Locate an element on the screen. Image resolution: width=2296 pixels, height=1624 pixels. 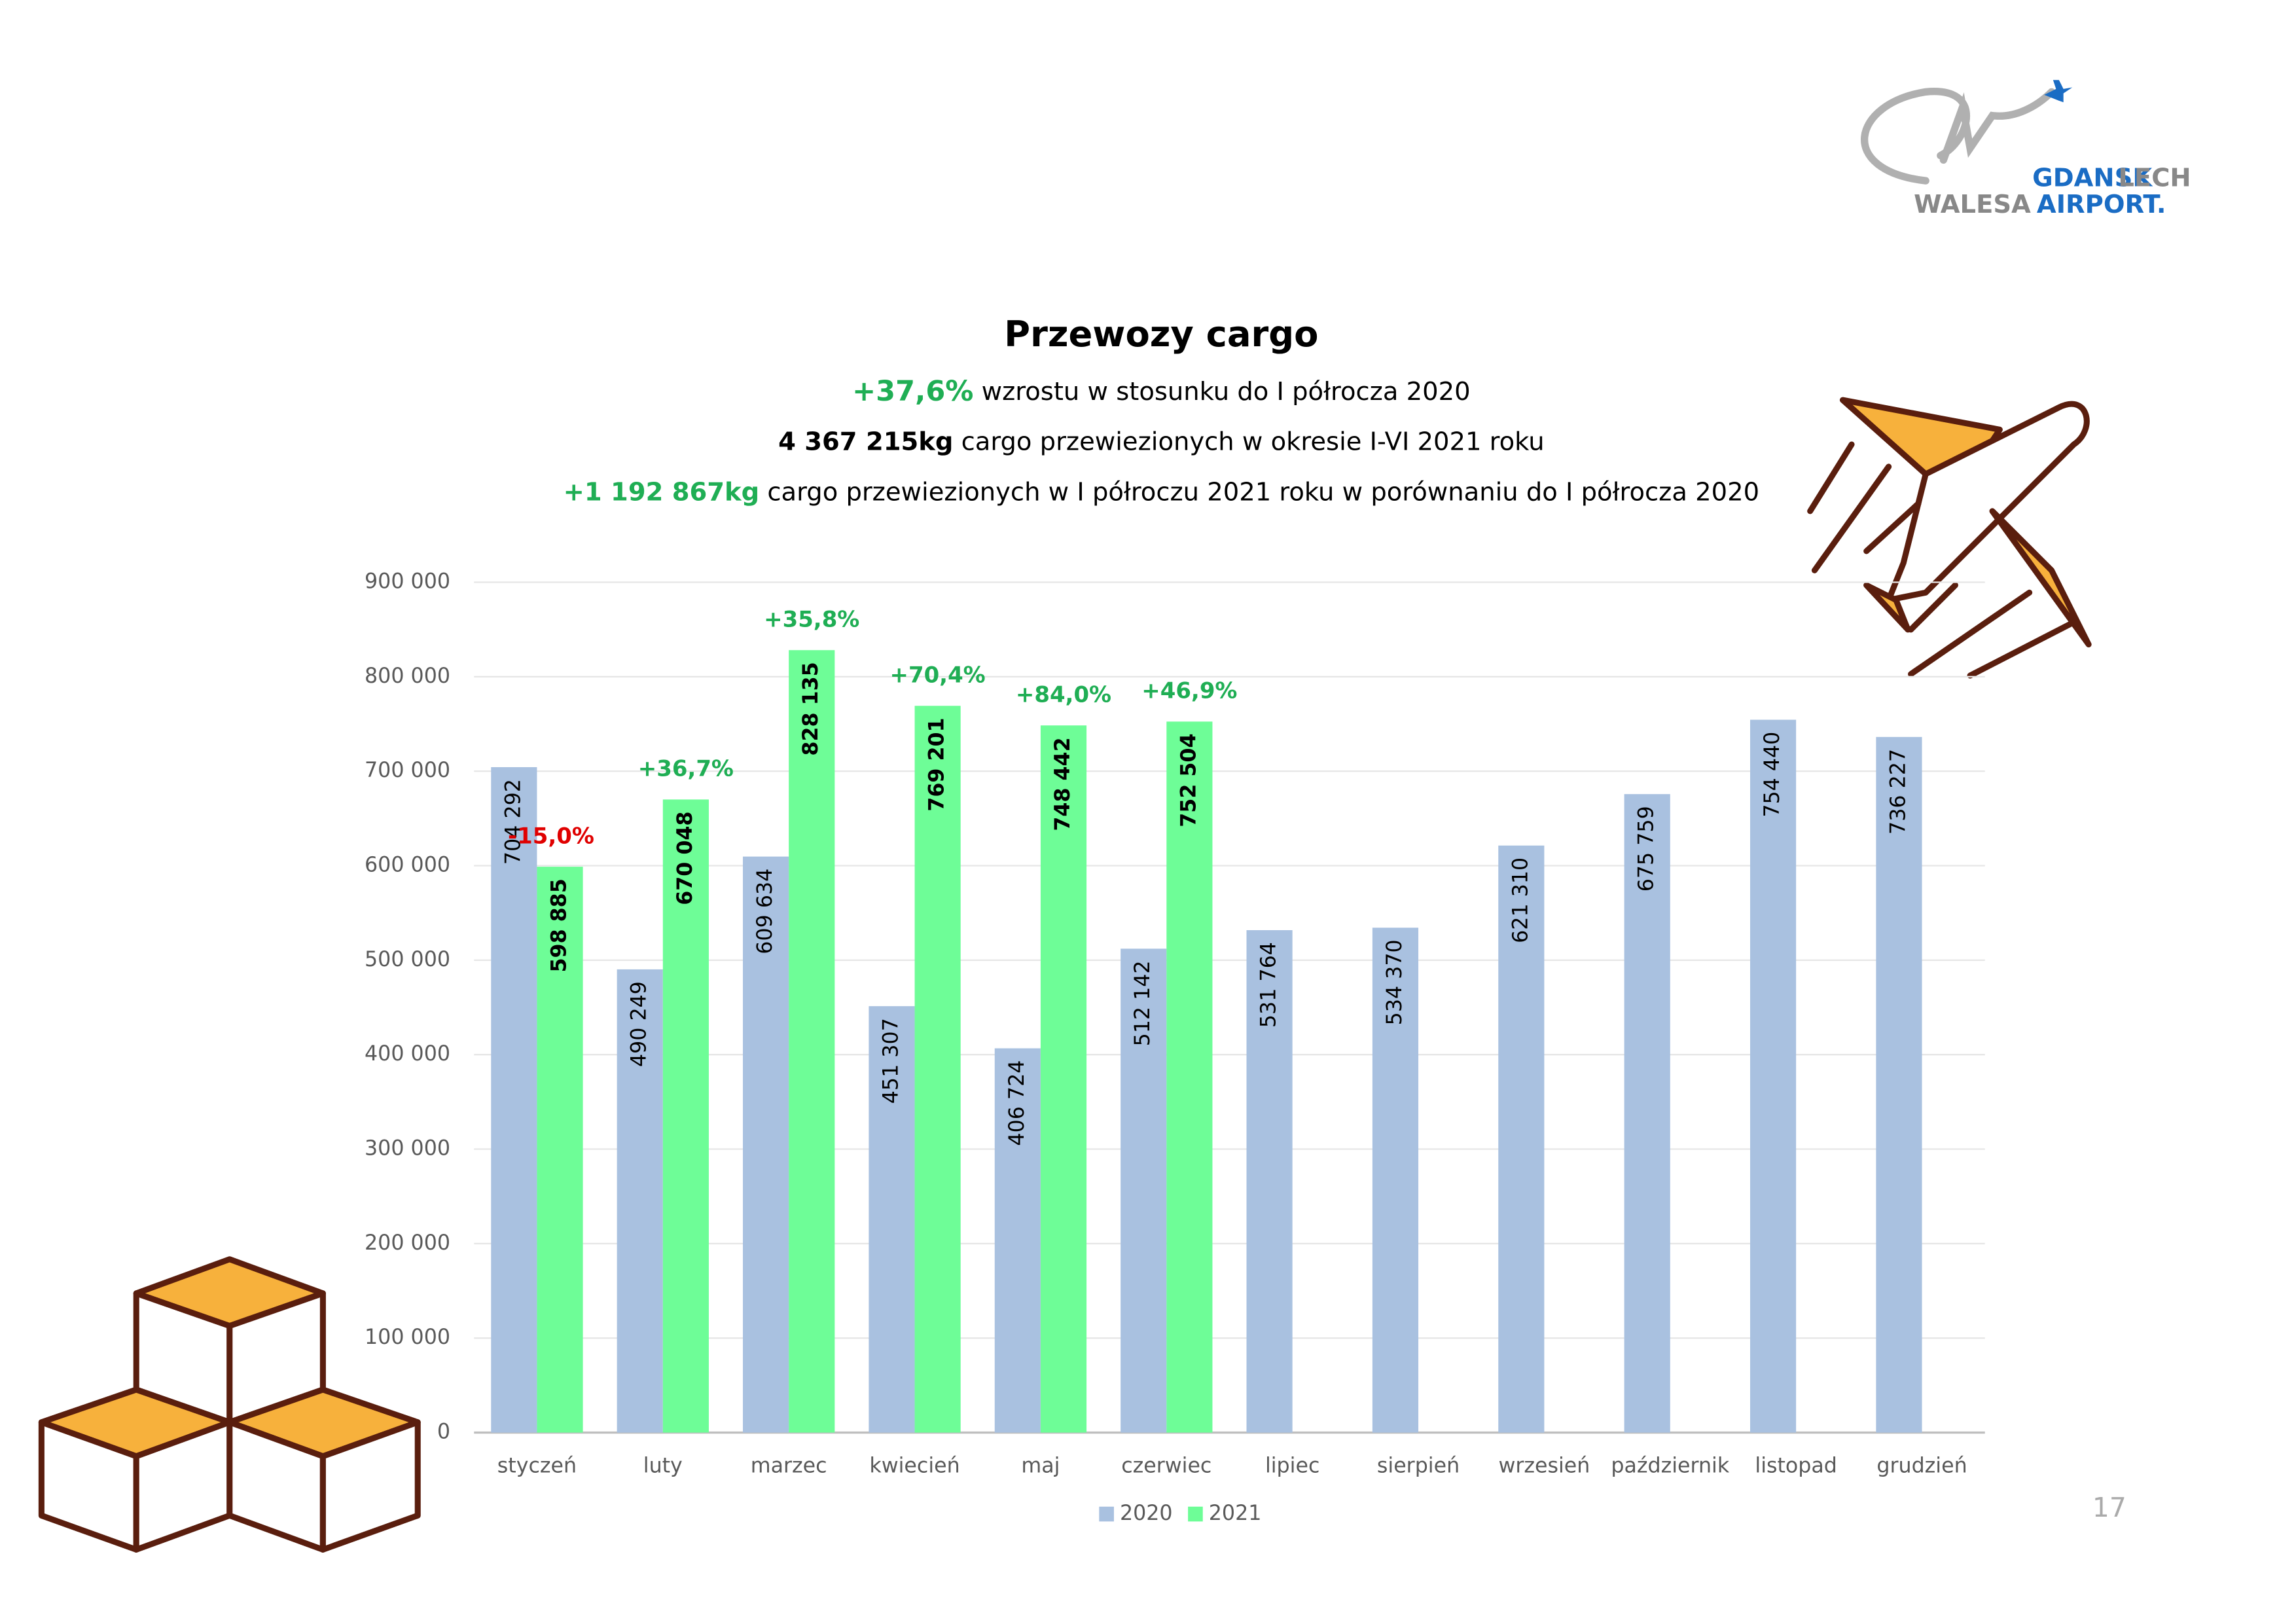
logo-text: WALESA is located at coordinates (1972, 204).